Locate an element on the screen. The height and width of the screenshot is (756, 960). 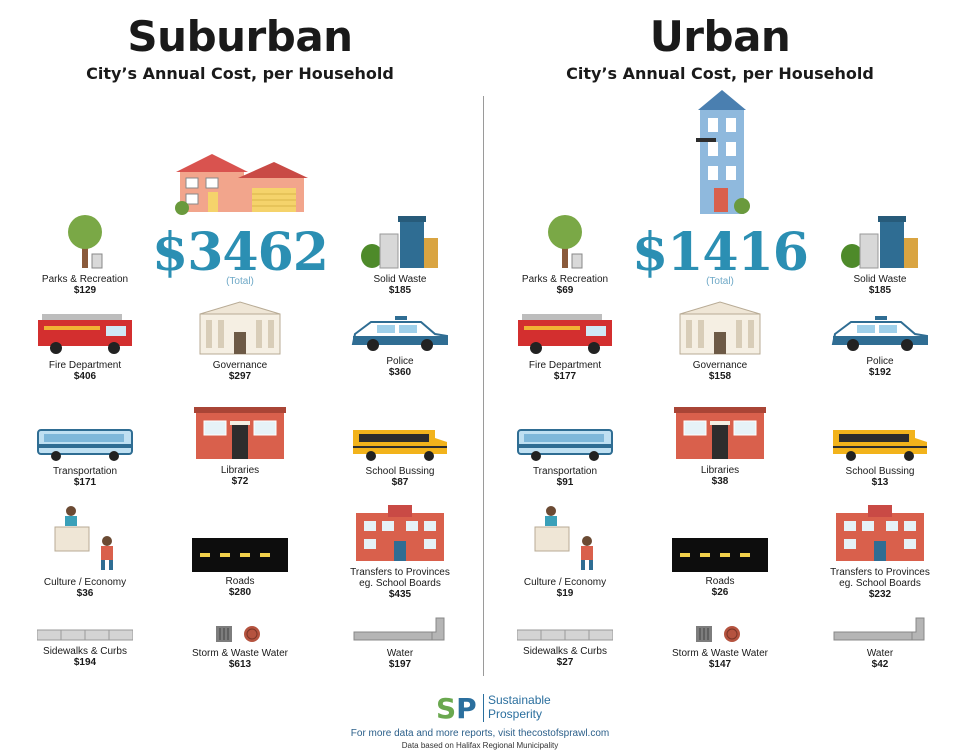
police-car-icon is located at coordinates (879, 333).